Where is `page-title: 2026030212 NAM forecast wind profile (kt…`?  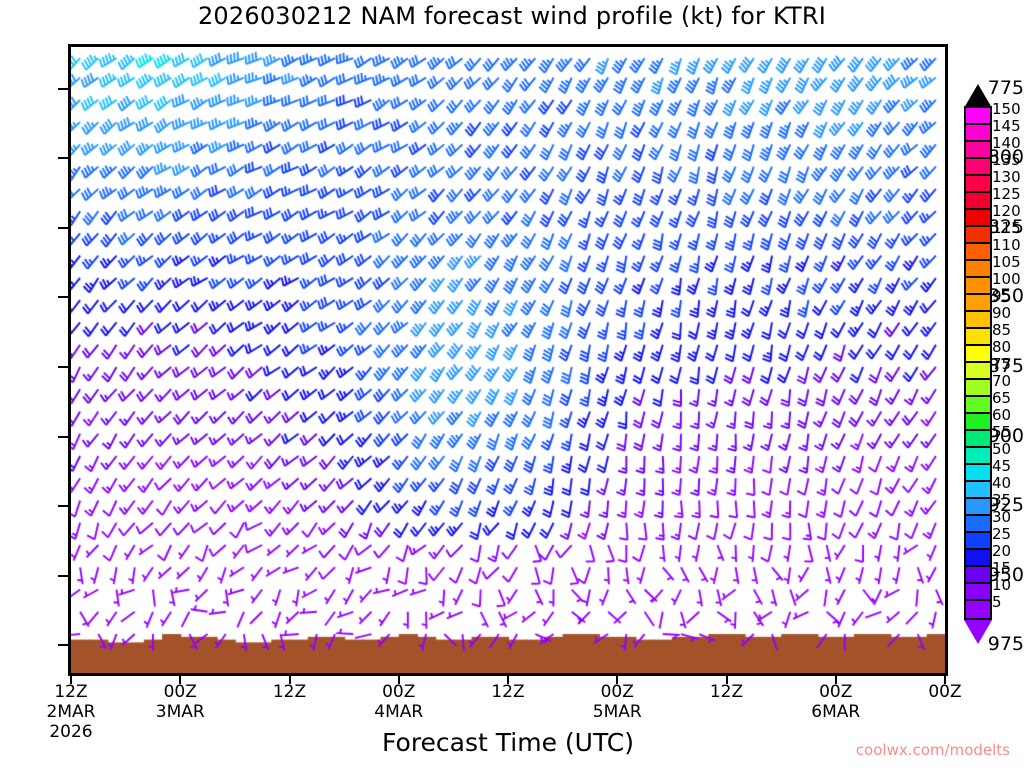
page-title: 2026030212 NAM forecast wind profile (kt… is located at coordinates (512, 16).